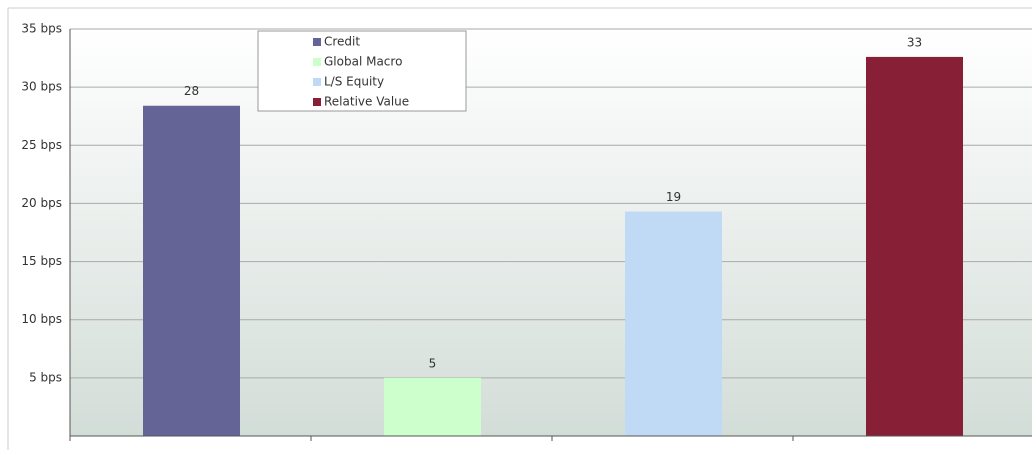 The height and width of the screenshot is (450, 1032). What do you see at coordinates (914, 42) in the screenshot?
I see `value-label: 33` at bounding box center [914, 42].